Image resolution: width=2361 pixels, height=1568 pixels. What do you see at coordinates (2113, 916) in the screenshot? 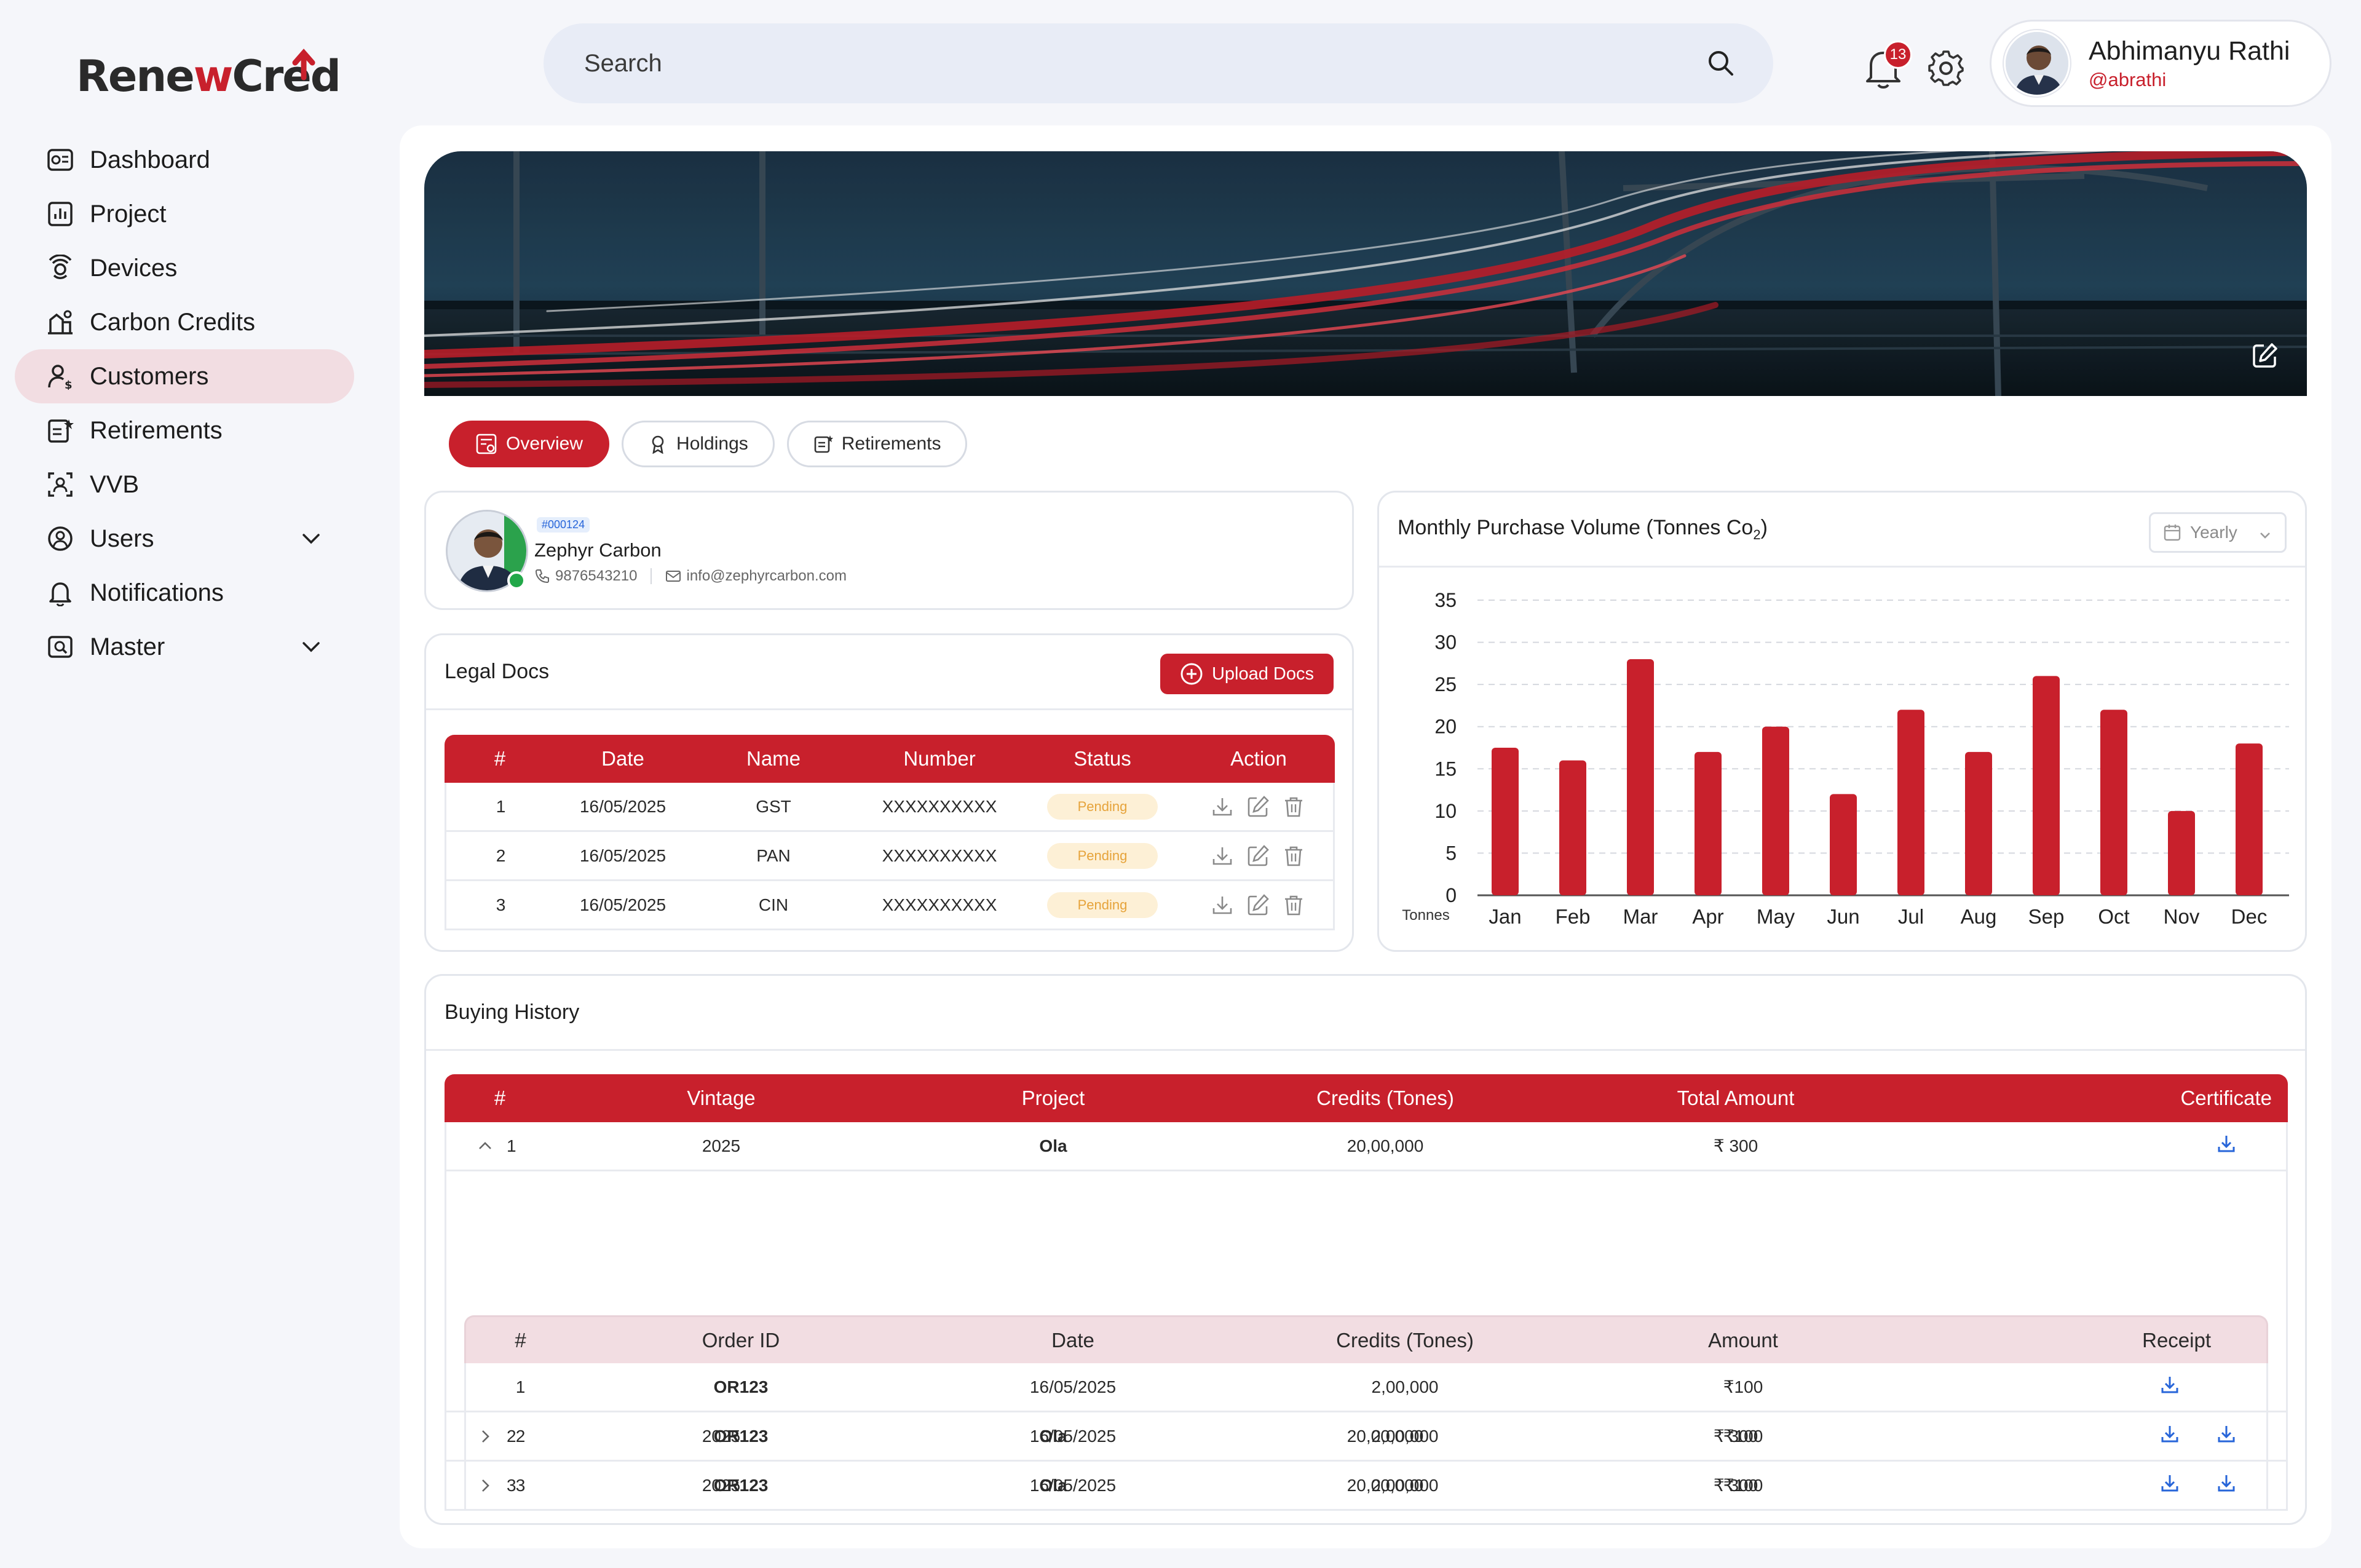
I see `x-tick-label: Oct` at bounding box center [2113, 916].